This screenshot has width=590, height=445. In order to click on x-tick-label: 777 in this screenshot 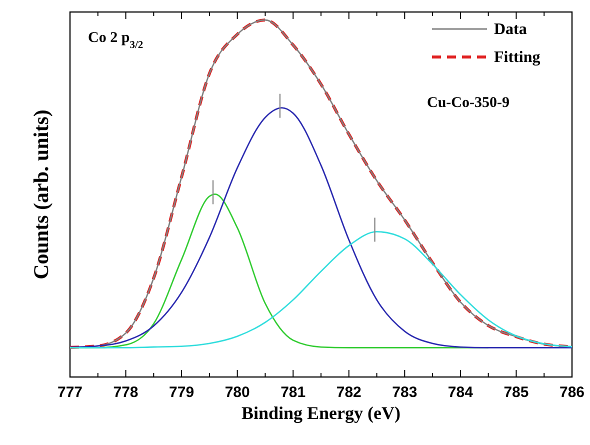, I will do `click(70, 392)`.